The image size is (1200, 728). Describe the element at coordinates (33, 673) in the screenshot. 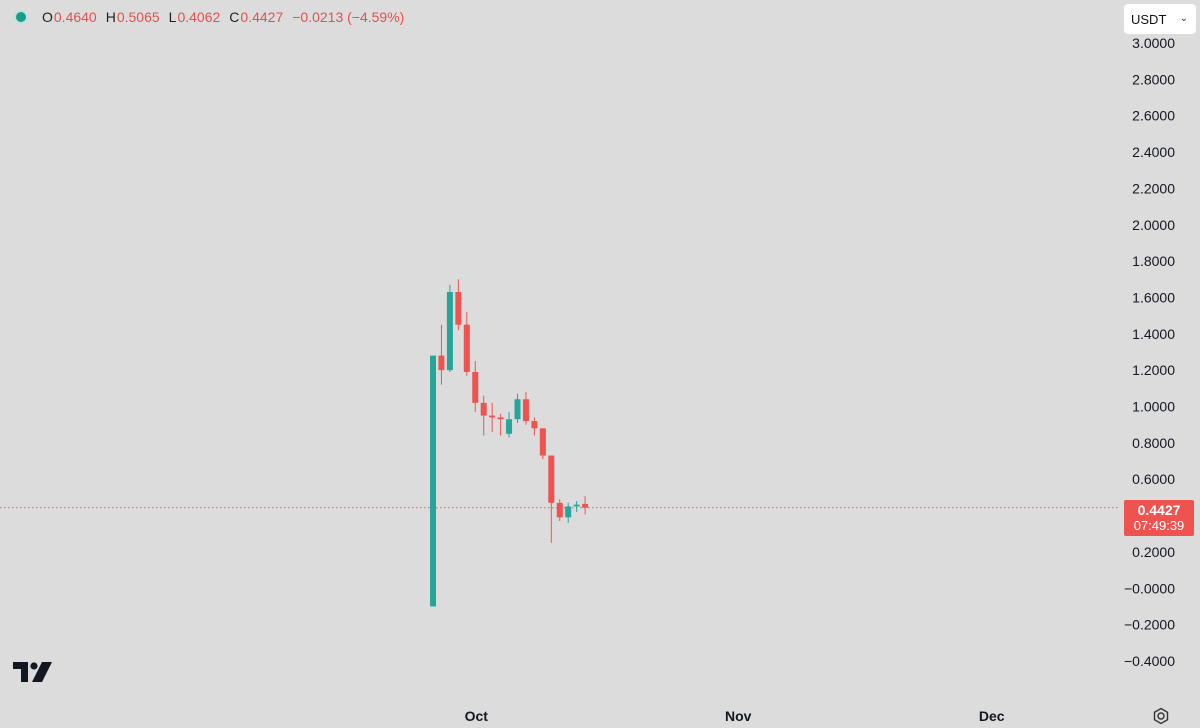

I see `tradingview-logo-icon` at that location.